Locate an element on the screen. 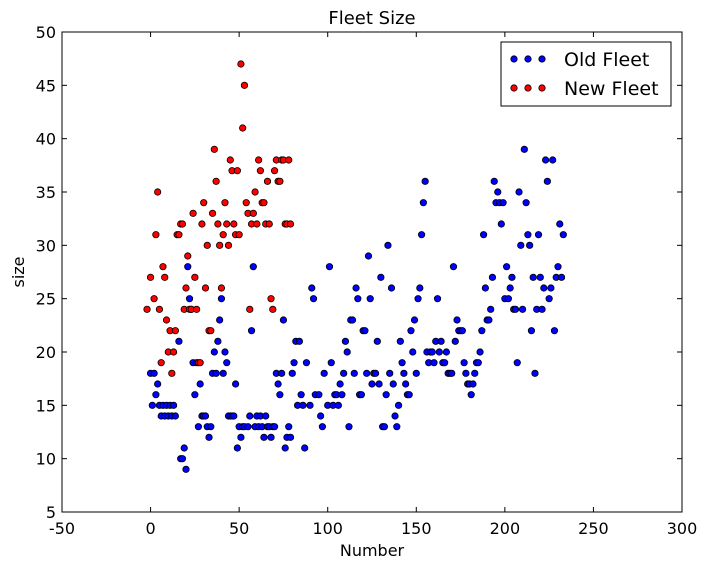 Image resolution: width=707 pixels, height=570 pixels. series-new-fleet is located at coordinates (219, 218).